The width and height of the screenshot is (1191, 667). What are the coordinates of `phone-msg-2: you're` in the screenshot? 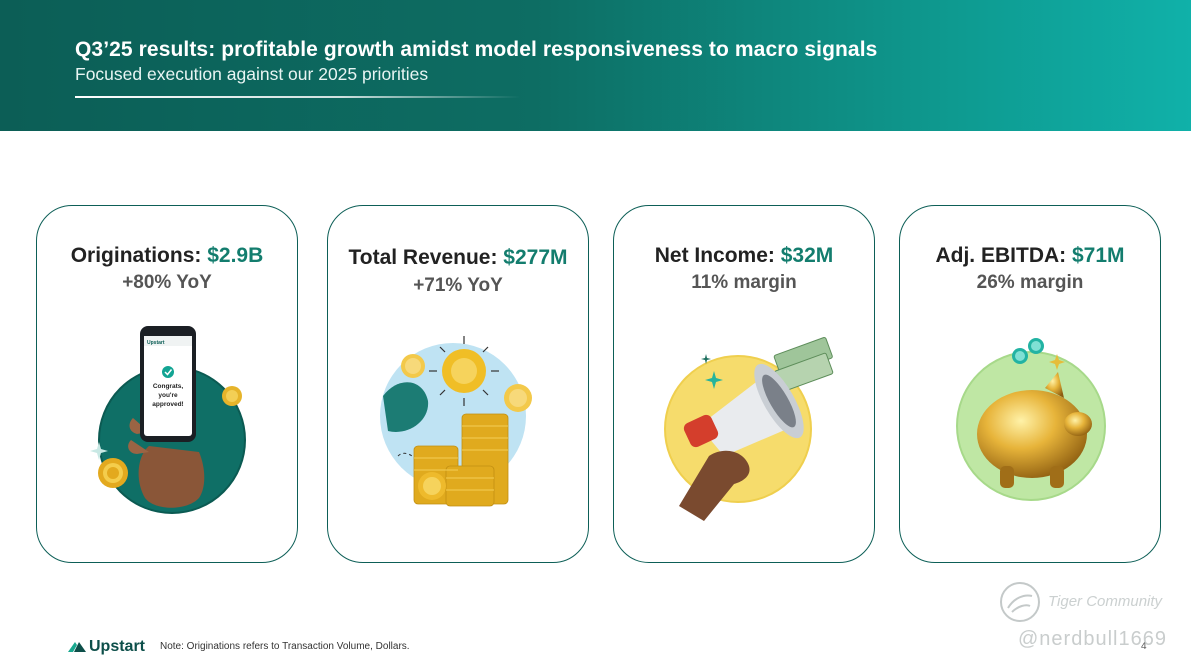 It's located at (168, 395).